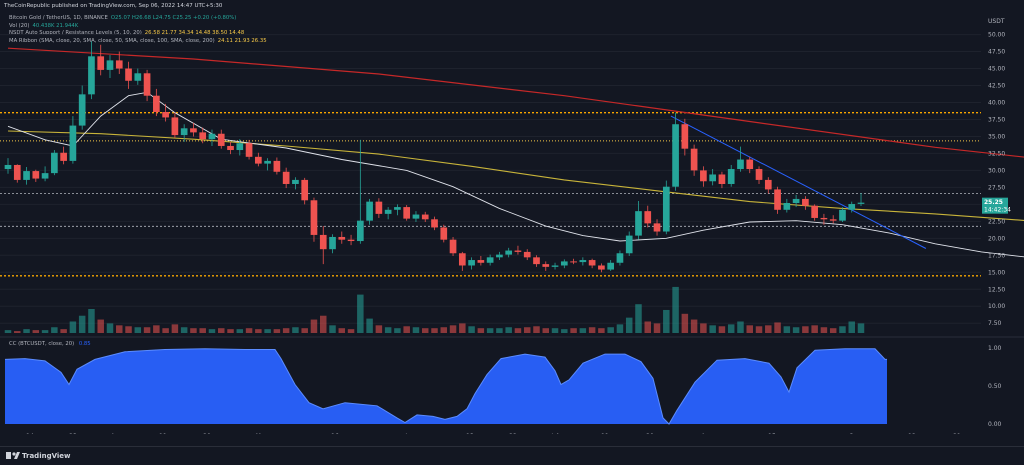  Describe the element at coordinates (19, 25) in the screenshot. I see `legend-label: Vol (20)` at that location.